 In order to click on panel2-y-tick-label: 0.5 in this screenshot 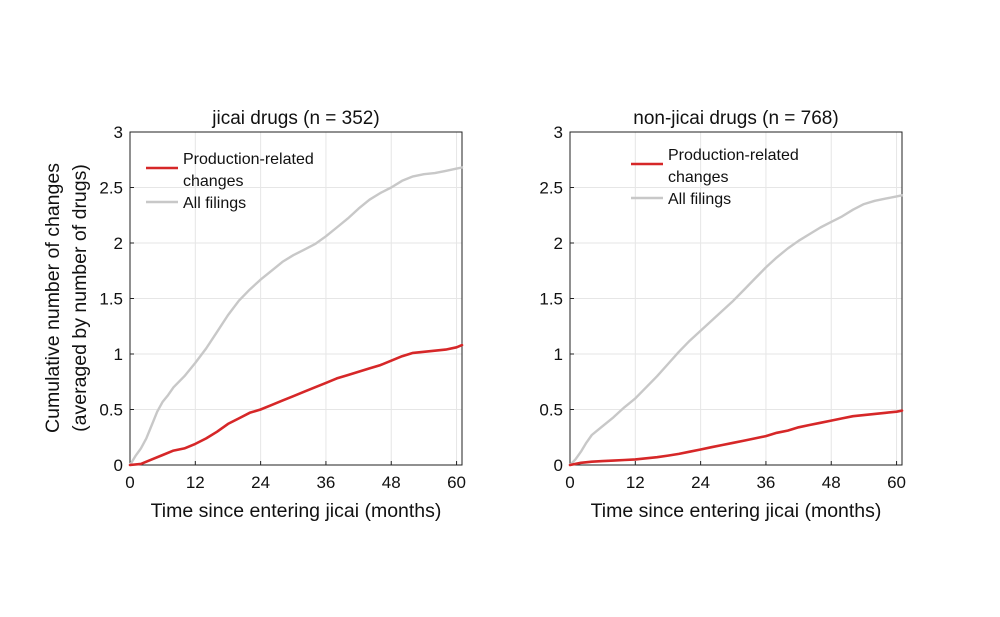, I will do `click(551, 410)`.